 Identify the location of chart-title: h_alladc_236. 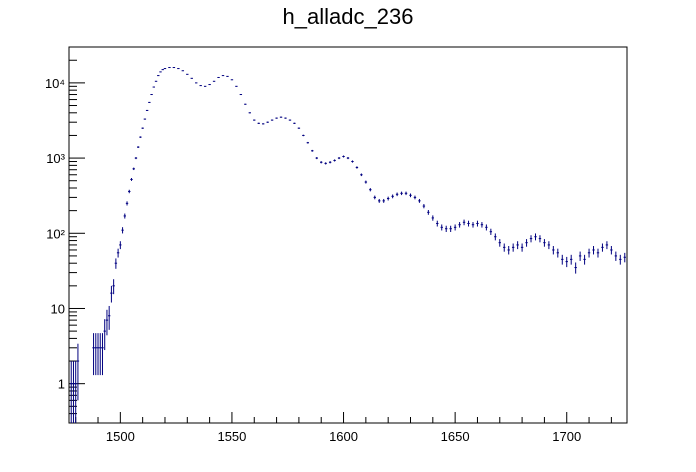
(348, 16).